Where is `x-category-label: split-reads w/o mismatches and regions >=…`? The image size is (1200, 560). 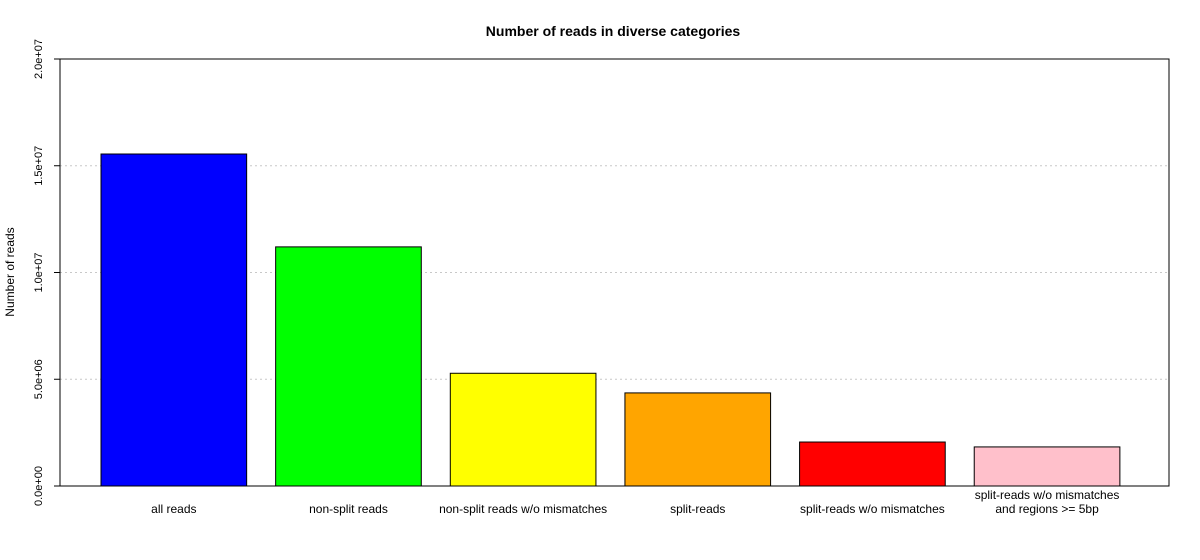
x-category-label: split-reads w/o mismatches and regions >=… is located at coordinates (1047, 502).